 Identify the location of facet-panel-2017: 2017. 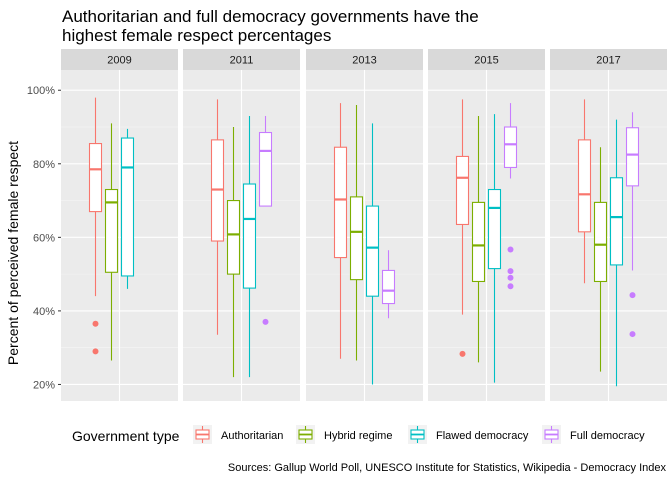
(608, 225).